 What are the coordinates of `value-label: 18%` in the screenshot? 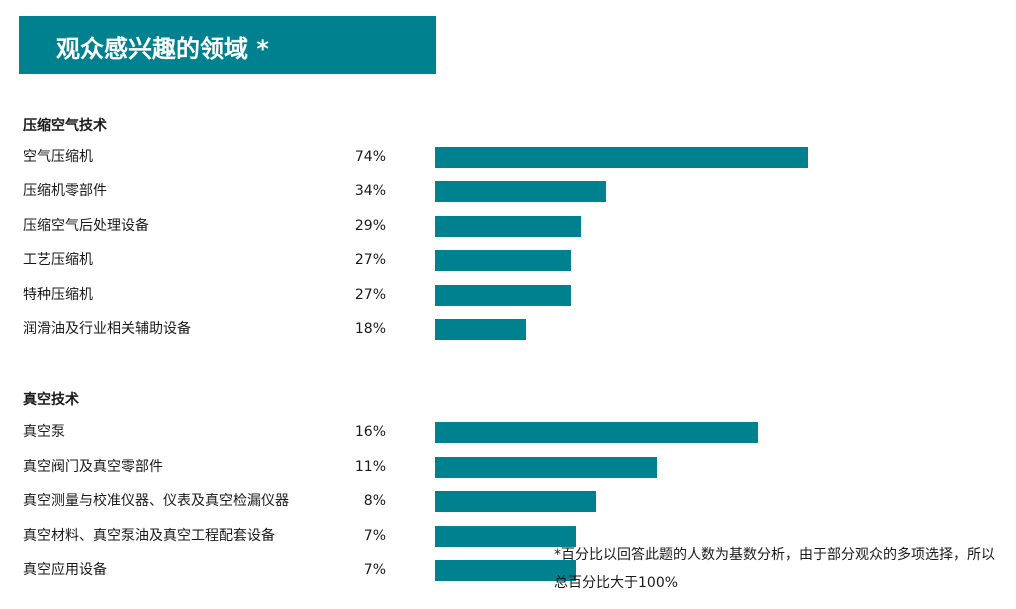 It's located at (370, 329).